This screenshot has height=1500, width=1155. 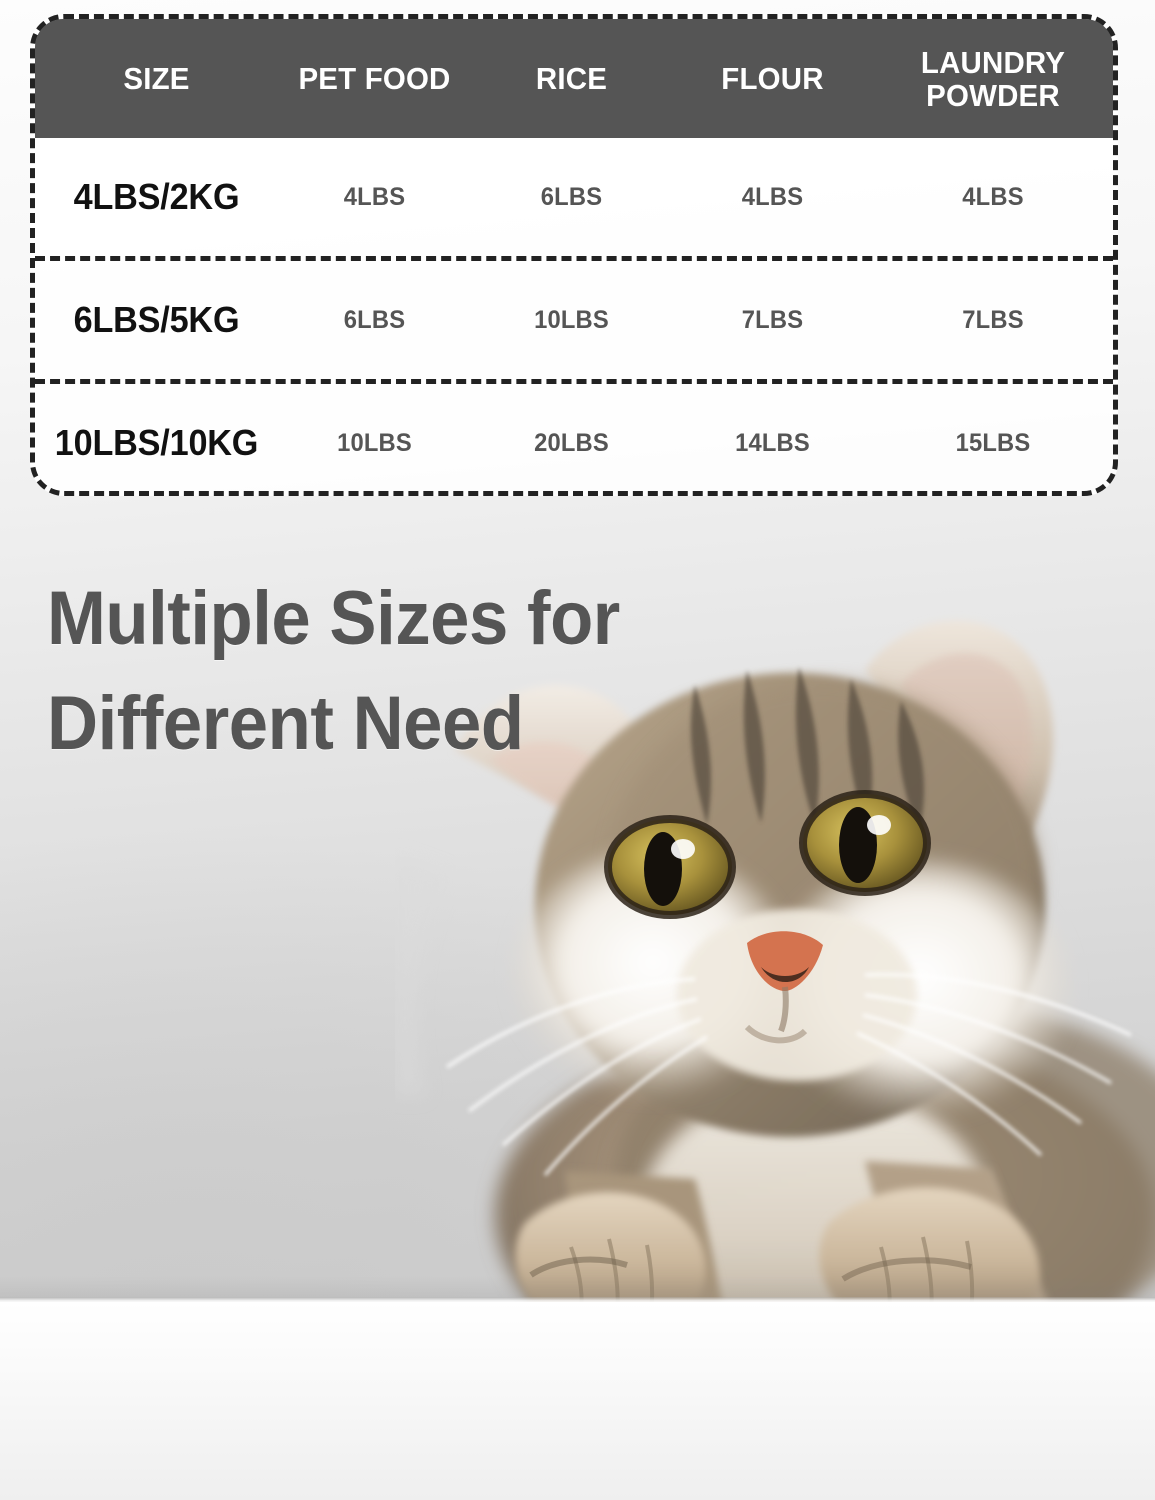 I want to click on cell-laundry-powder: 15LBS, so click(x=993, y=442).